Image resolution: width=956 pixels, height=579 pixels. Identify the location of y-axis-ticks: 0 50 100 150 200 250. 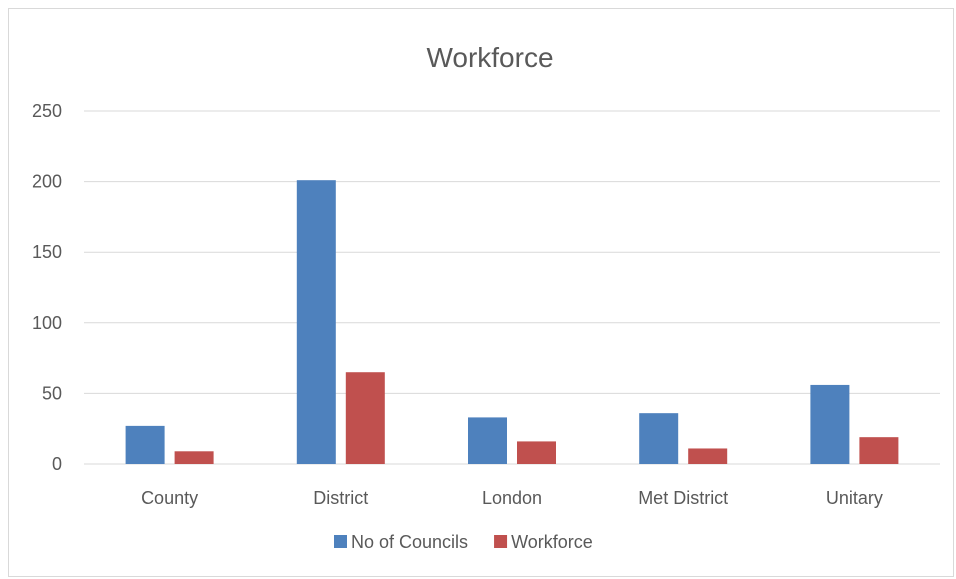
(47, 287).